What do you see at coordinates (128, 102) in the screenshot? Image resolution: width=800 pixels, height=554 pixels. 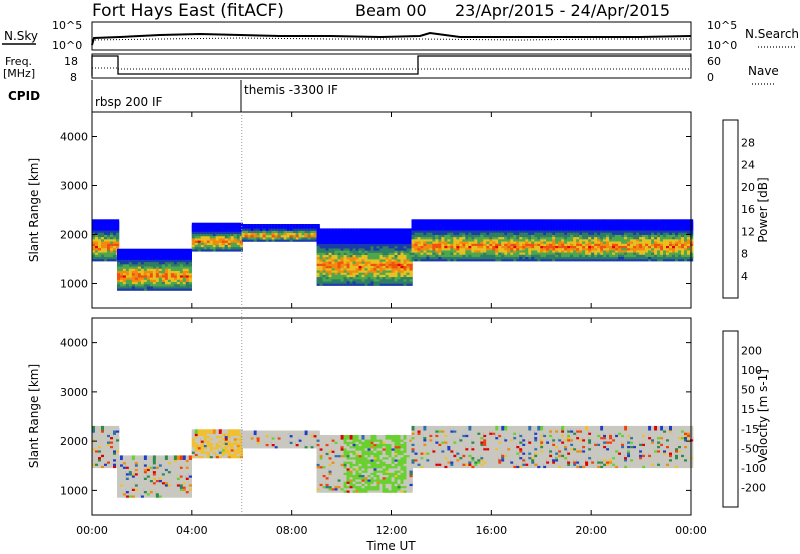 I see `cpid-segment-1: rbsp 200 IF` at bounding box center [128, 102].